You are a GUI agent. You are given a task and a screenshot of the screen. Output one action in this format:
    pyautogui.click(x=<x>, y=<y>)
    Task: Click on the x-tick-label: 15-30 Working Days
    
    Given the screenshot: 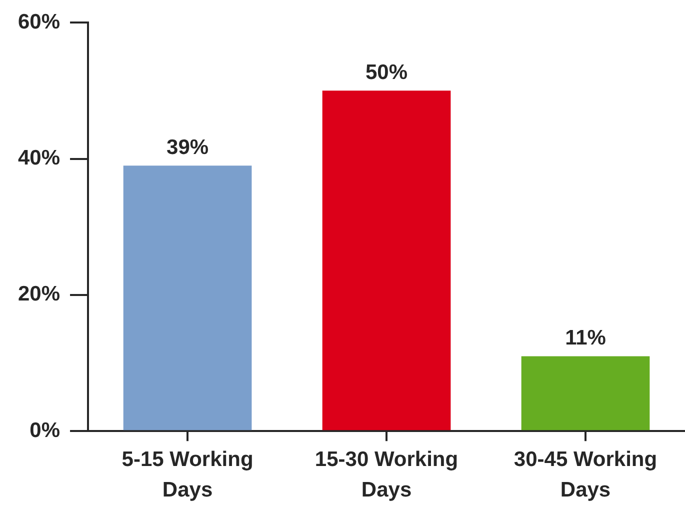 What is the action you would take?
    pyautogui.click(x=386, y=475)
    